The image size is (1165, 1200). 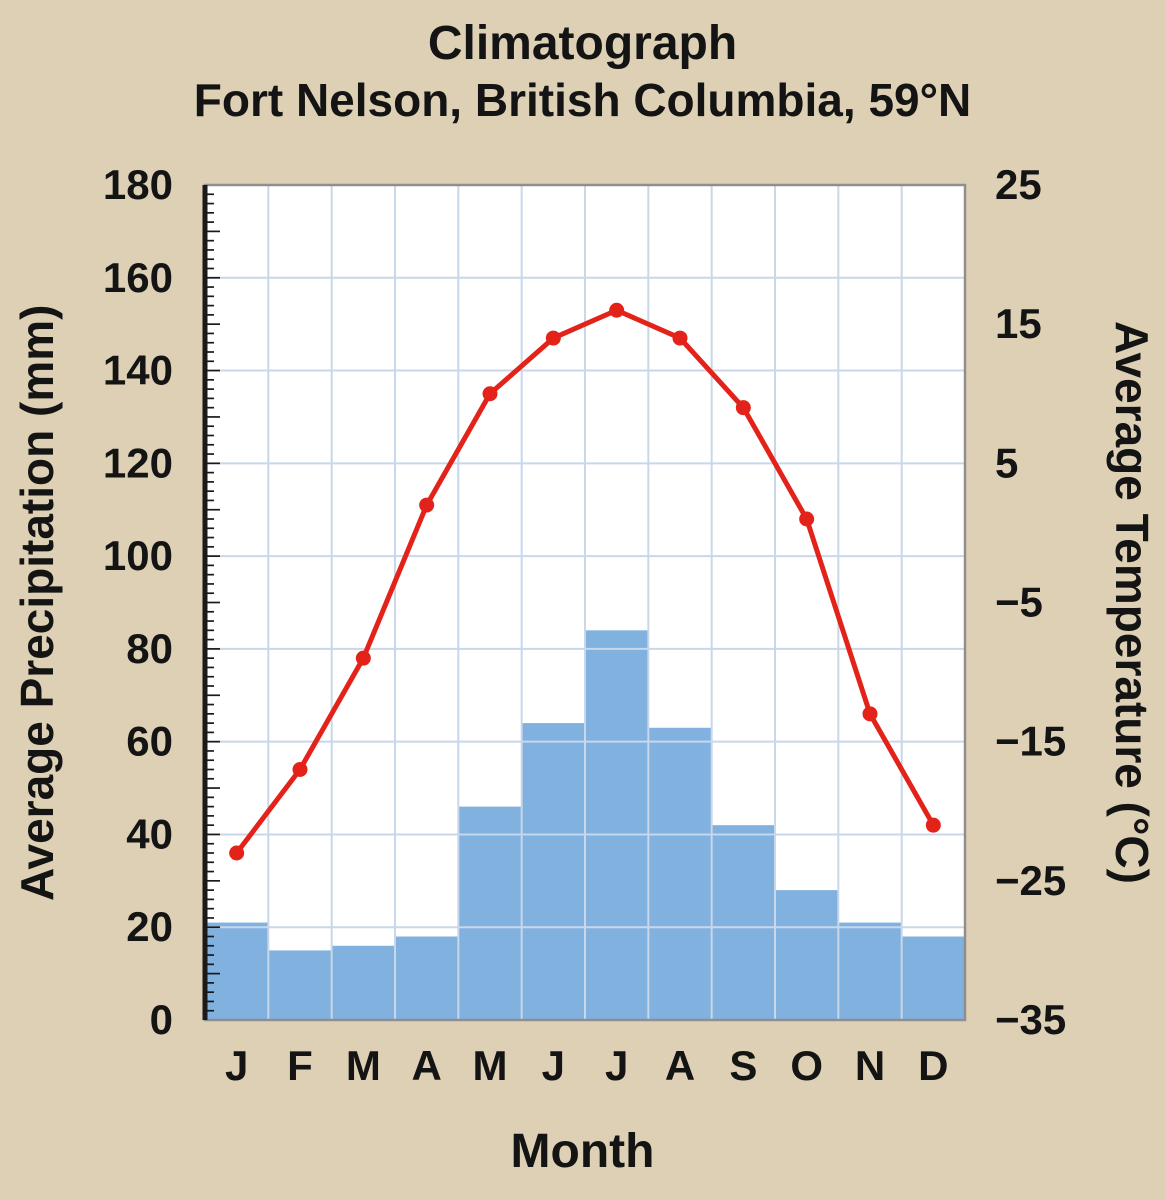 I want to click on left-tick-label: 120, so click(x=138, y=462).